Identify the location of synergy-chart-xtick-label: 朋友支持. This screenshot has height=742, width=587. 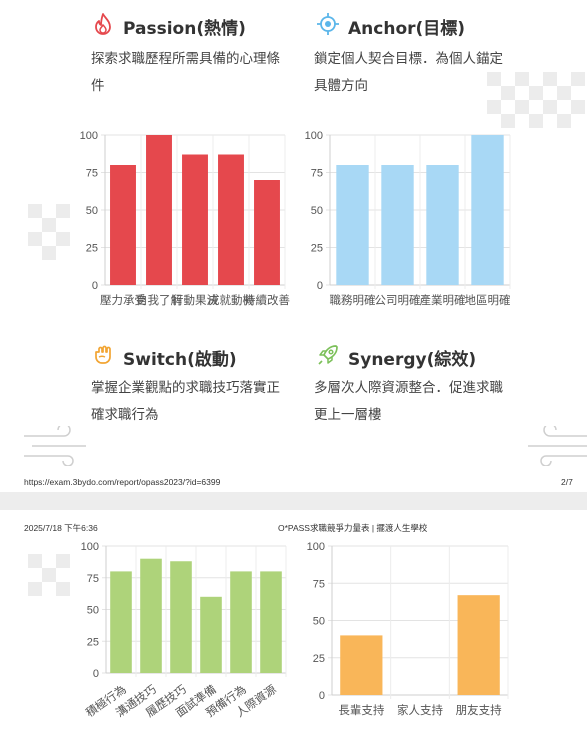
(479, 710).